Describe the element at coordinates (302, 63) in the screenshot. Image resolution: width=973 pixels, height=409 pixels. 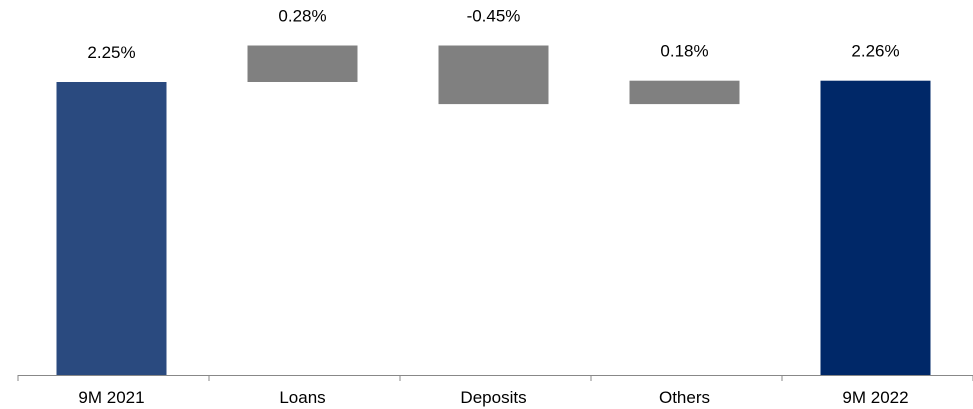
I see `bar-loans` at that location.